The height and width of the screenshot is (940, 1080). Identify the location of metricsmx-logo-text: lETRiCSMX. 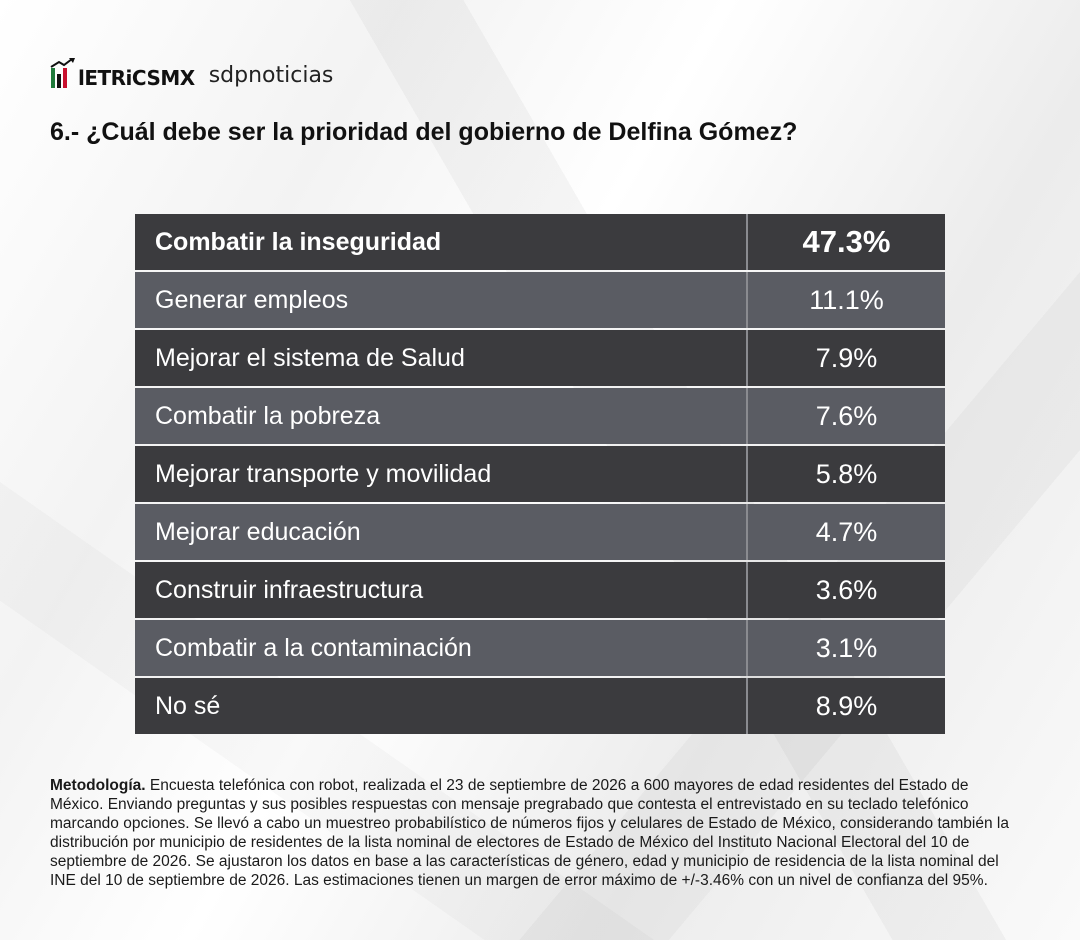
(136, 78).